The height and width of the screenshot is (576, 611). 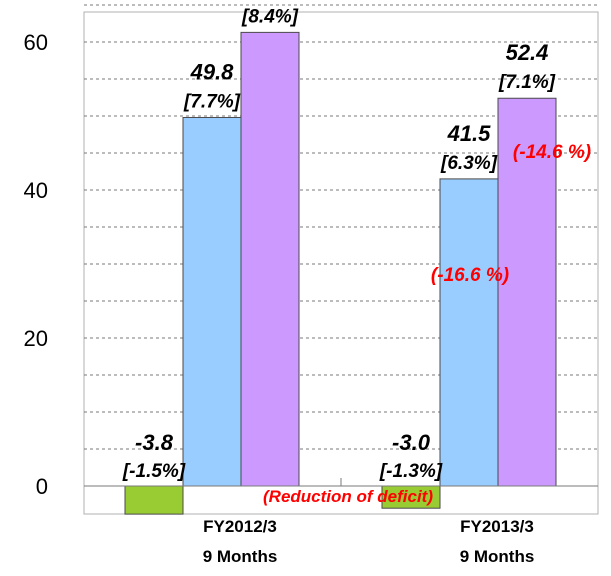 I want to click on percent-label: [6.3%], so click(x=469, y=163).